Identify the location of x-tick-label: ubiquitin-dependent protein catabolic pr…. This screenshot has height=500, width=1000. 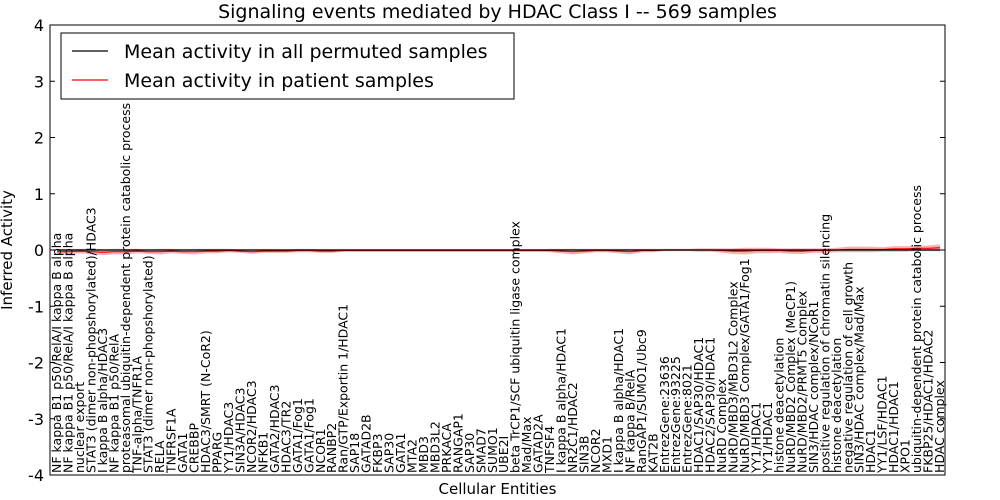
(916, 329).